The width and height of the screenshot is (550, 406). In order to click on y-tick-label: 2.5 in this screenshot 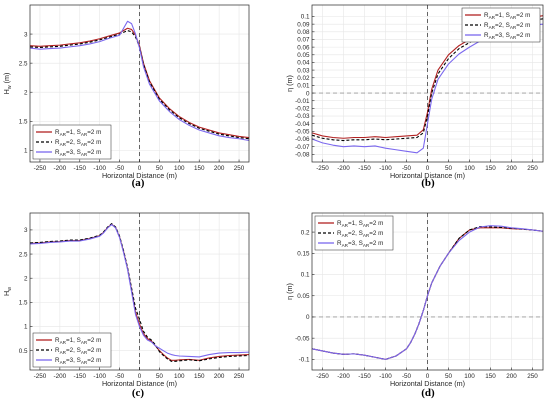, I will do `click(23, 254)`.